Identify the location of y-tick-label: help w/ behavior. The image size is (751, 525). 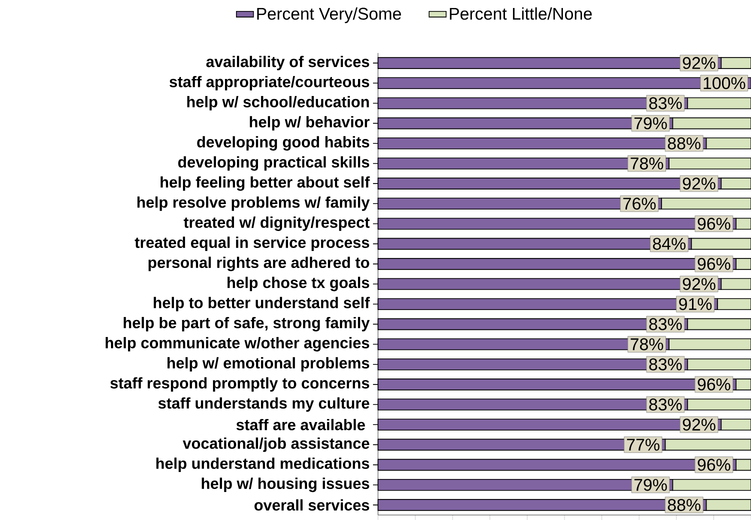
(310, 123).